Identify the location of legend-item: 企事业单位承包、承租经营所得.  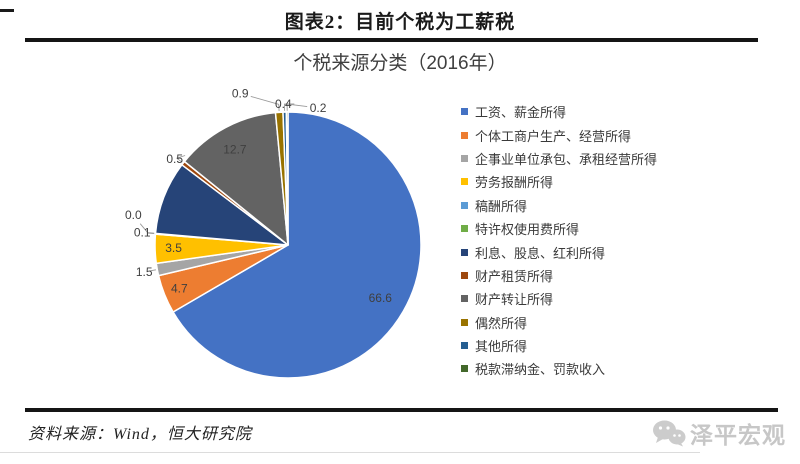
(623, 158).